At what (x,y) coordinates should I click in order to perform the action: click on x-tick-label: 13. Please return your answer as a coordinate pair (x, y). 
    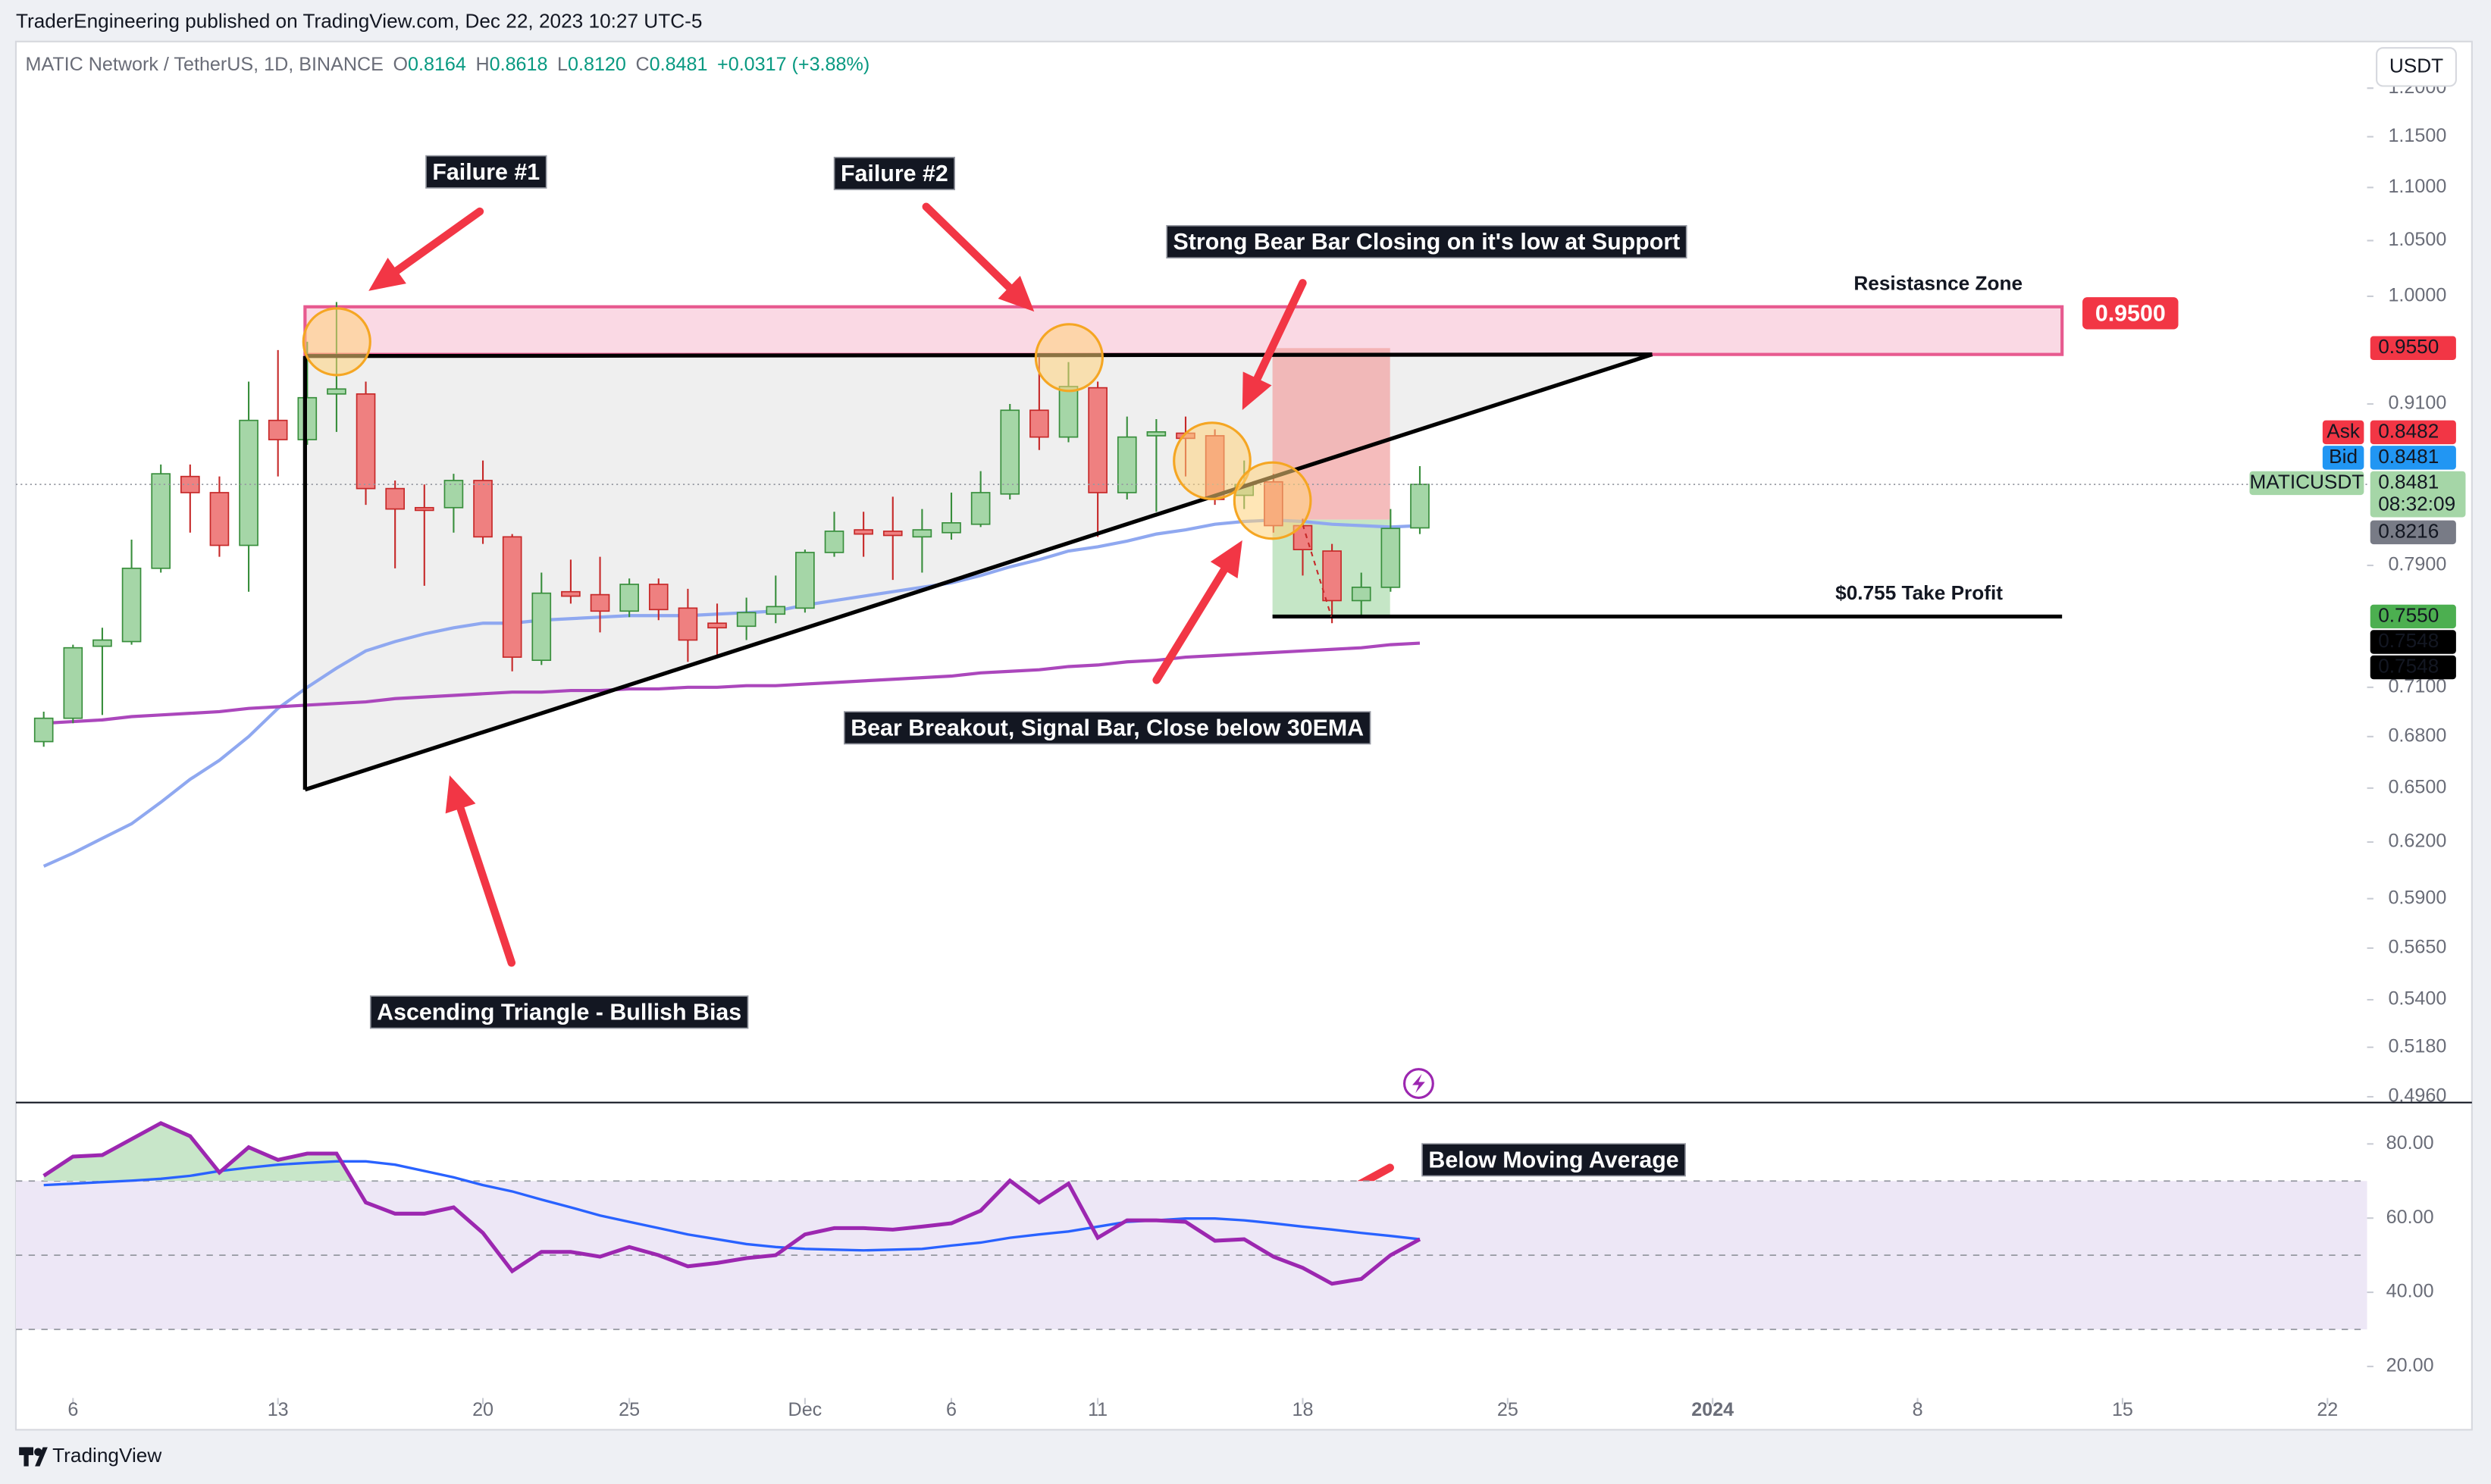
    Looking at the image, I should click on (278, 1409).